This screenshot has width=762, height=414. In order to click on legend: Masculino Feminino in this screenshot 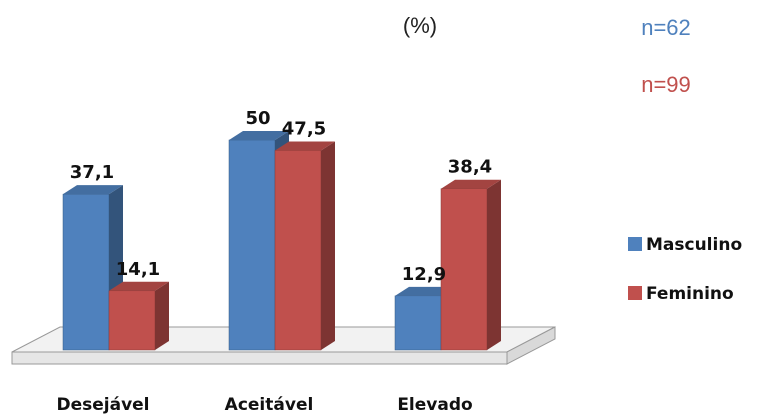, I will do `click(685, 269)`.